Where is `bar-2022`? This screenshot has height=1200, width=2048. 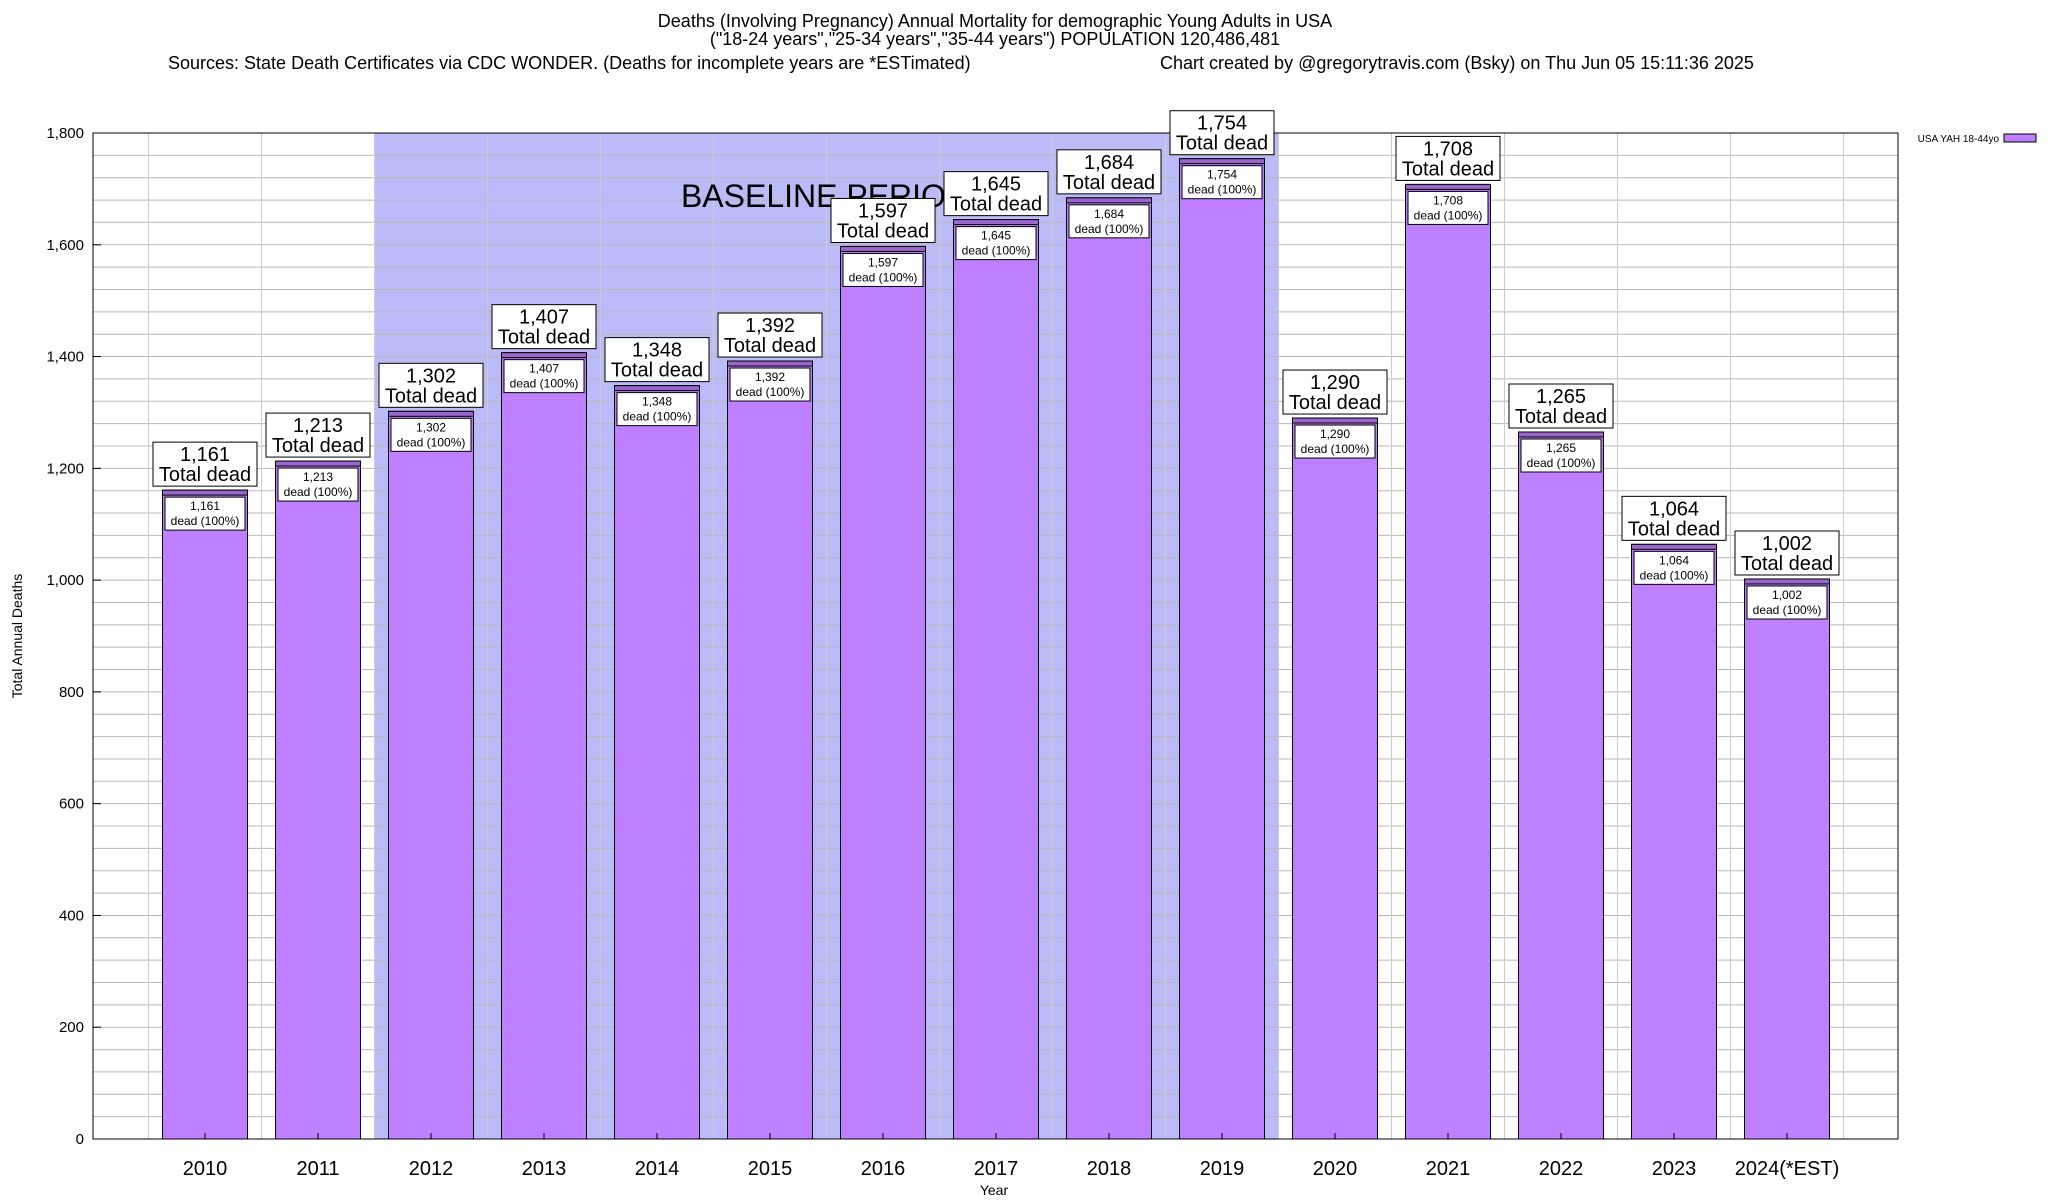 bar-2022 is located at coordinates (1561, 785).